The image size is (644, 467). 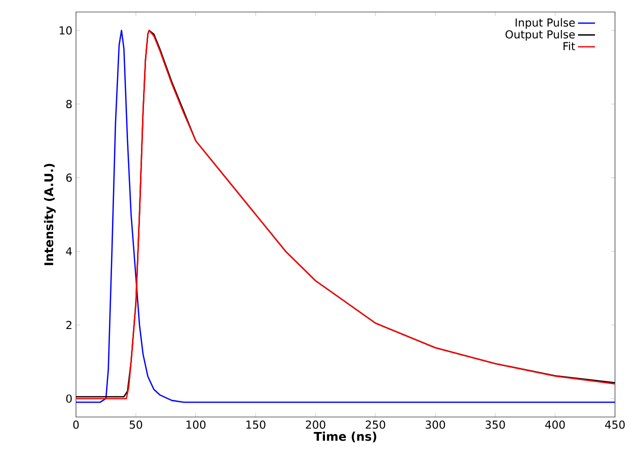 I want to click on x-tick-label: 150, so click(x=256, y=424).